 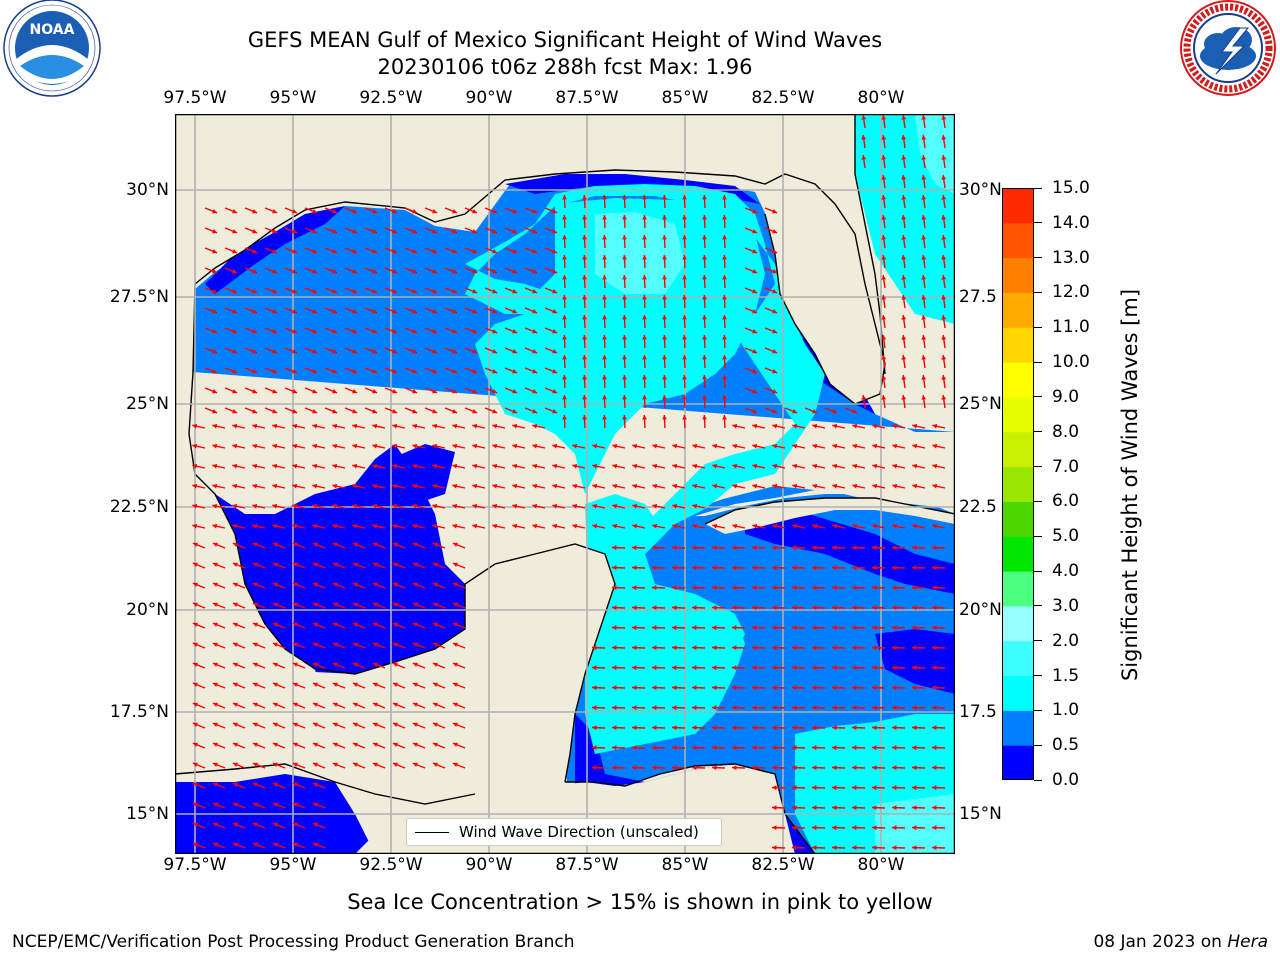 What do you see at coordinates (685, 98) in the screenshot?
I see `longitude-label: 85°W` at bounding box center [685, 98].